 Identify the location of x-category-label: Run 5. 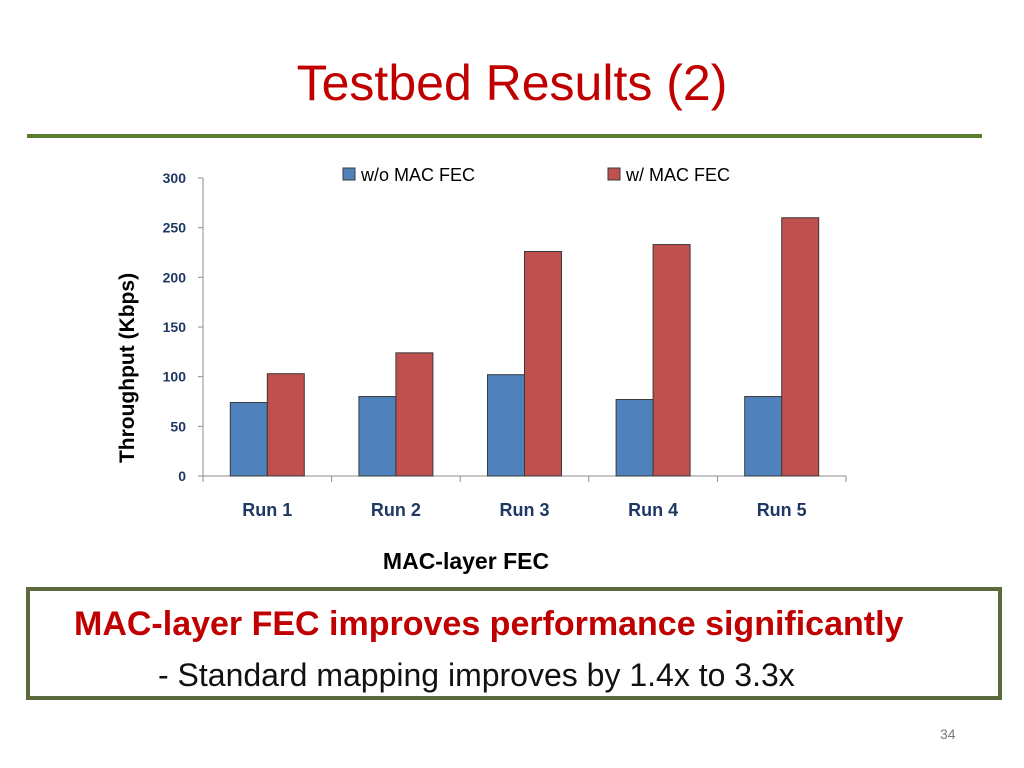
(782, 510).